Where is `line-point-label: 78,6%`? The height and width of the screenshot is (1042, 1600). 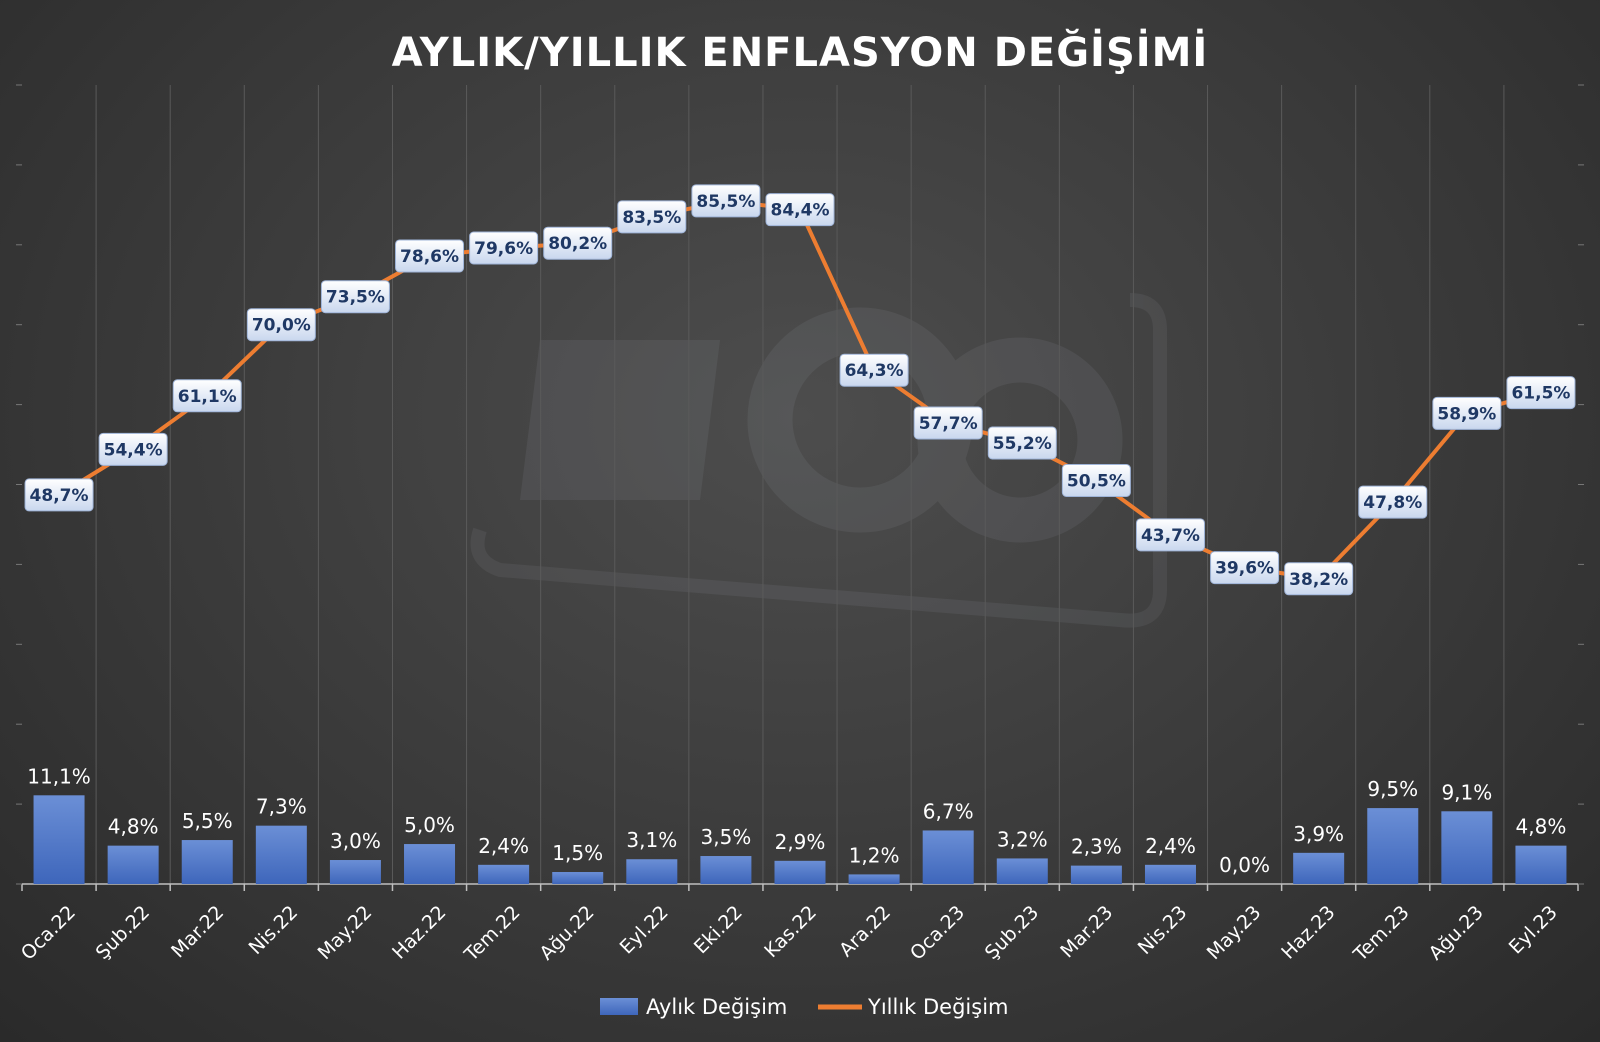
line-point-label: 78,6% is located at coordinates (430, 256).